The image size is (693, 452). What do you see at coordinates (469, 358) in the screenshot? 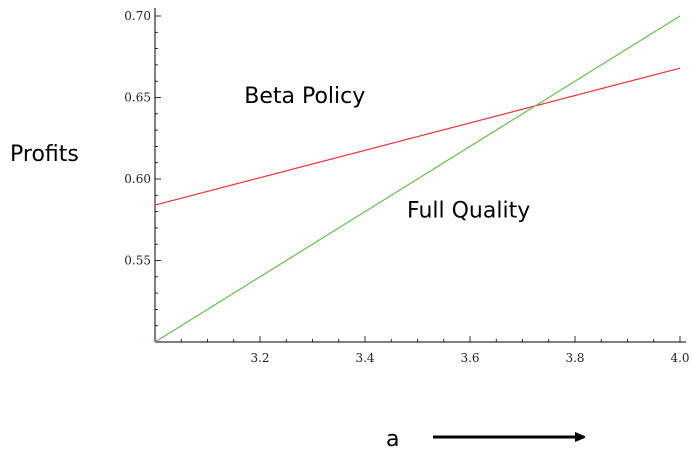
I see `x-tick-label: 3.6` at bounding box center [469, 358].